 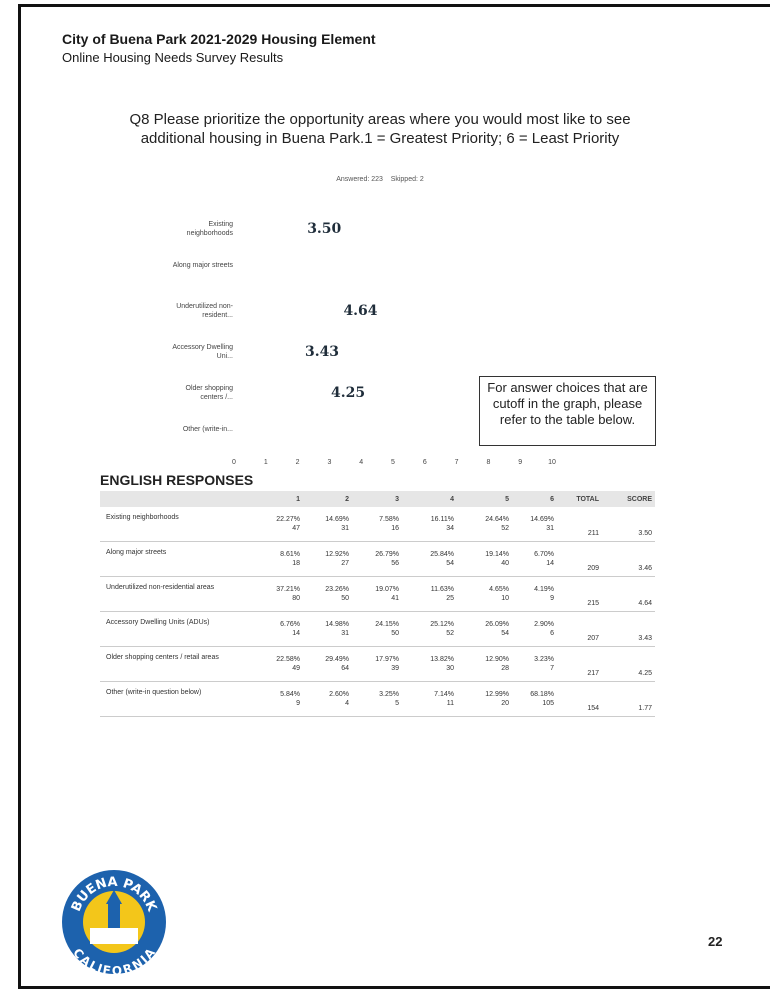 What do you see at coordinates (484, 499) in the screenshot?
I see `column-header: 5` at bounding box center [484, 499].